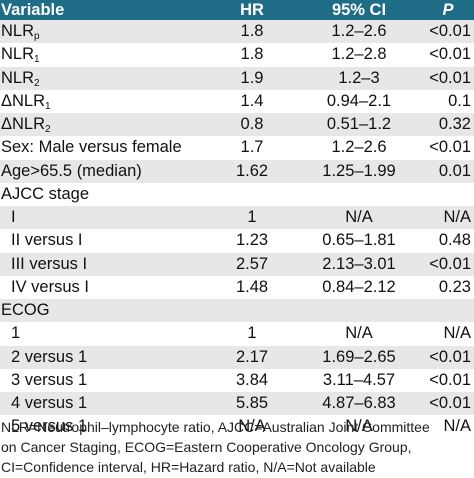 The height and width of the screenshot is (478, 474). What do you see at coordinates (252, 356) in the screenshot?
I see `row-hr: 2.17` at bounding box center [252, 356].